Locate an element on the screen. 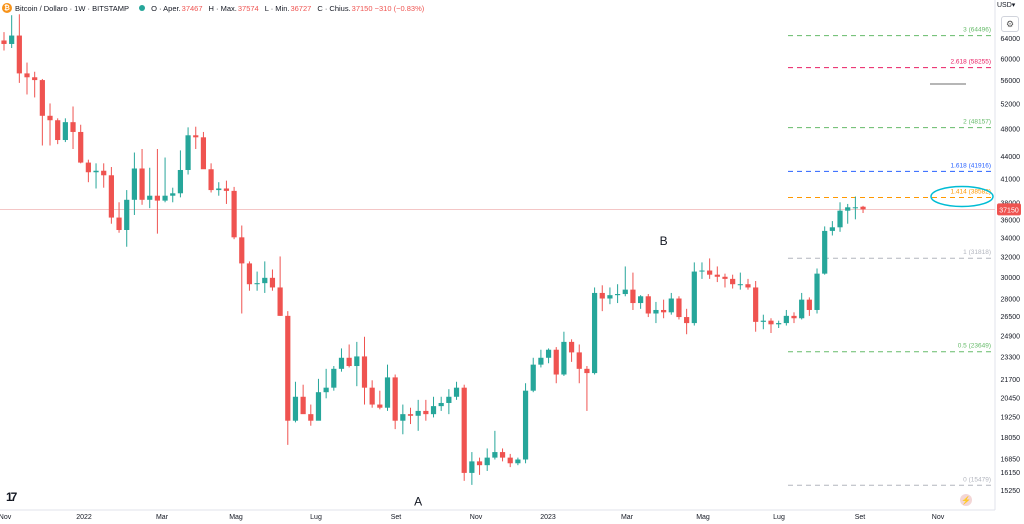 Image resolution: width=1024 pixels, height=524 pixels. last-price-badge is located at coordinates (1009, 209).